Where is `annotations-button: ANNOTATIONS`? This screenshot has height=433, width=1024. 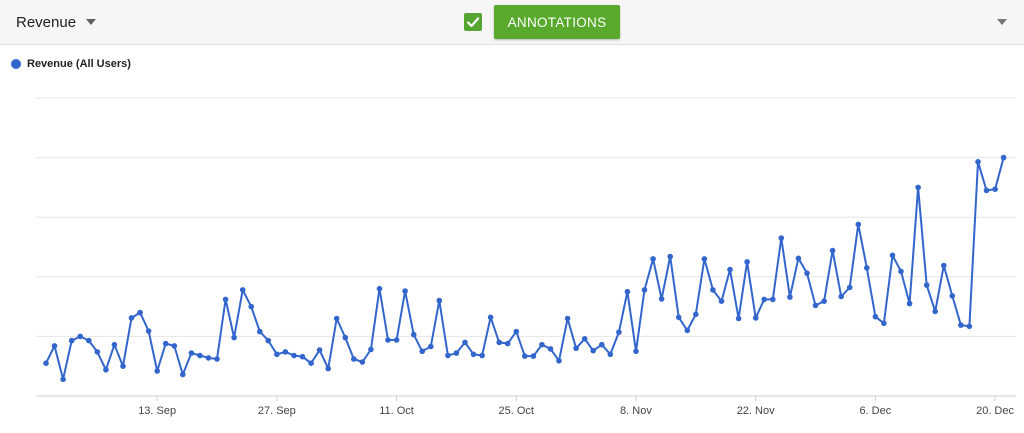
annotations-button: ANNOTATIONS is located at coordinates (557, 22).